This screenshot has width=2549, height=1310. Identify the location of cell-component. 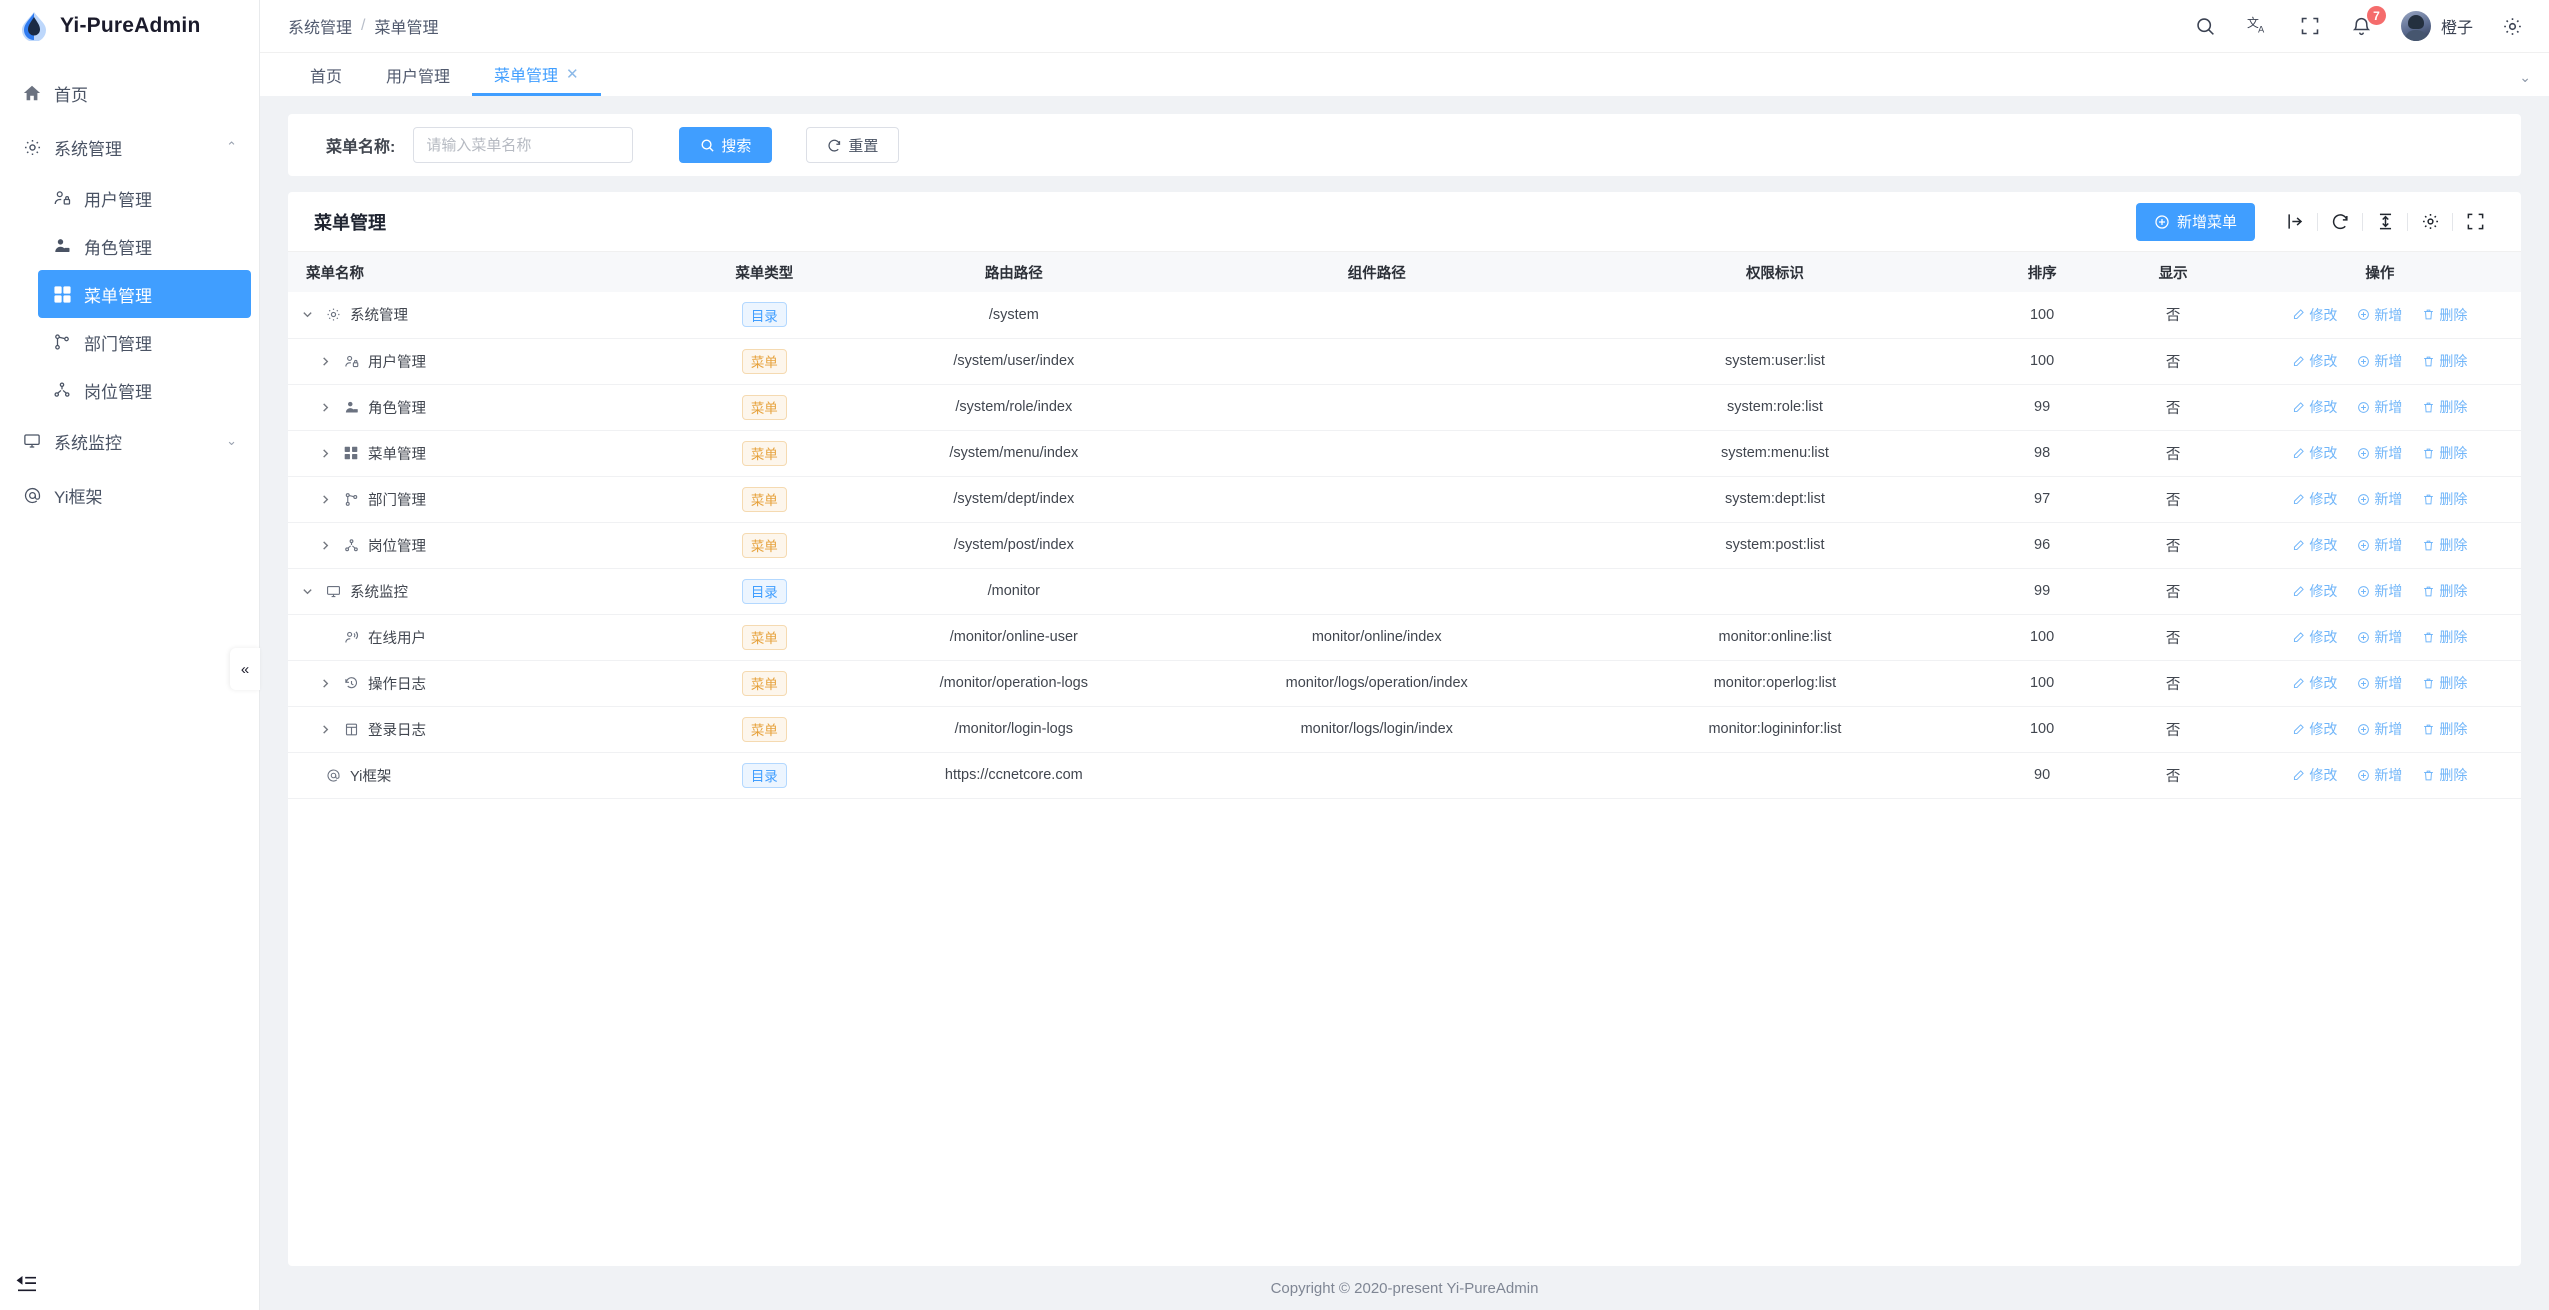
(1377, 407).